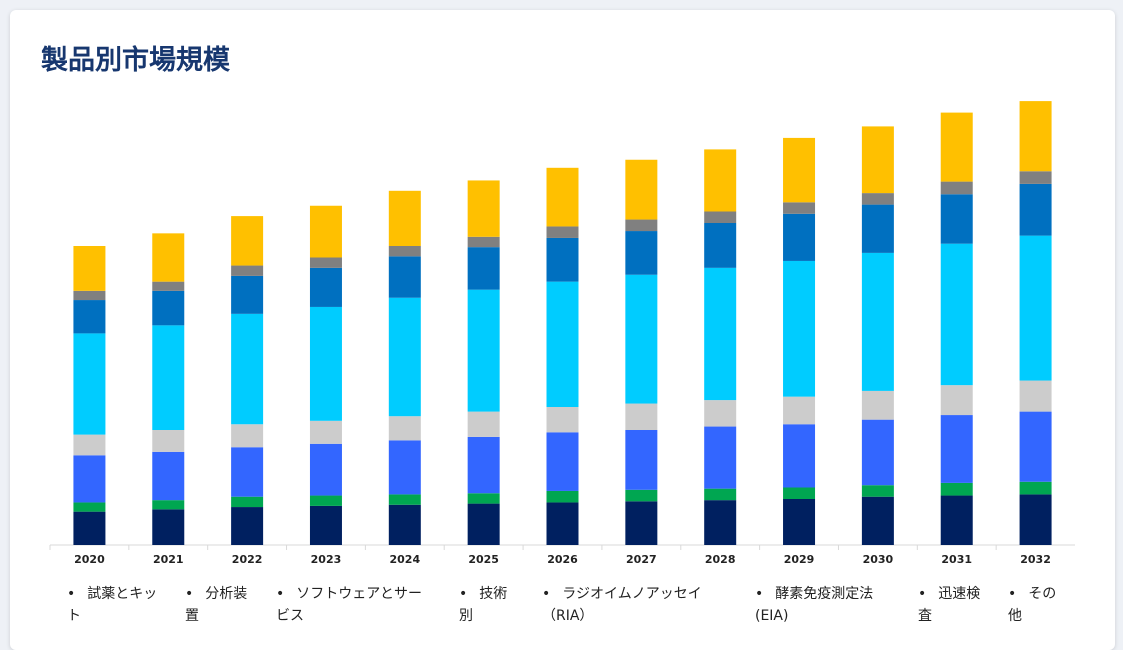 The width and height of the screenshot is (1123, 650). I want to click on legend-item-analyzers: • 分析装 置, so click(216, 605).